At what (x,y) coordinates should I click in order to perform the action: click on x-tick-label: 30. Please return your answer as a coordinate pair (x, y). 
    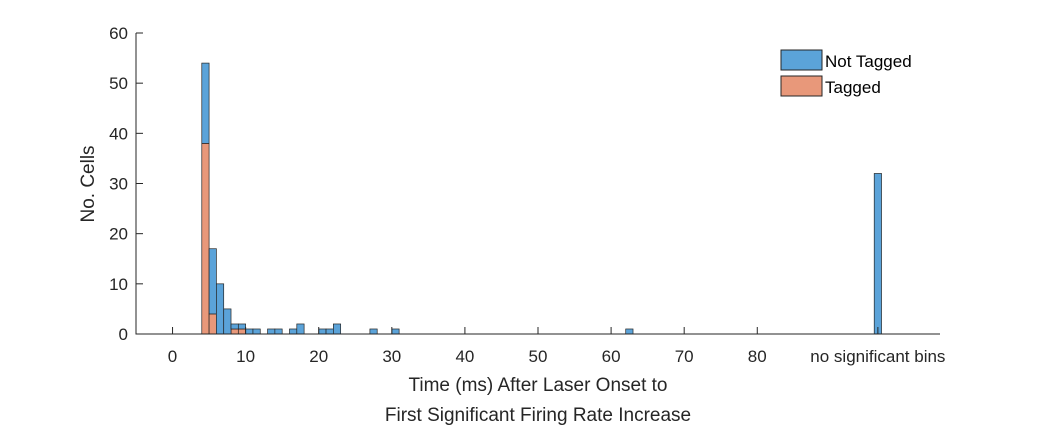
    Looking at the image, I should click on (391, 356).